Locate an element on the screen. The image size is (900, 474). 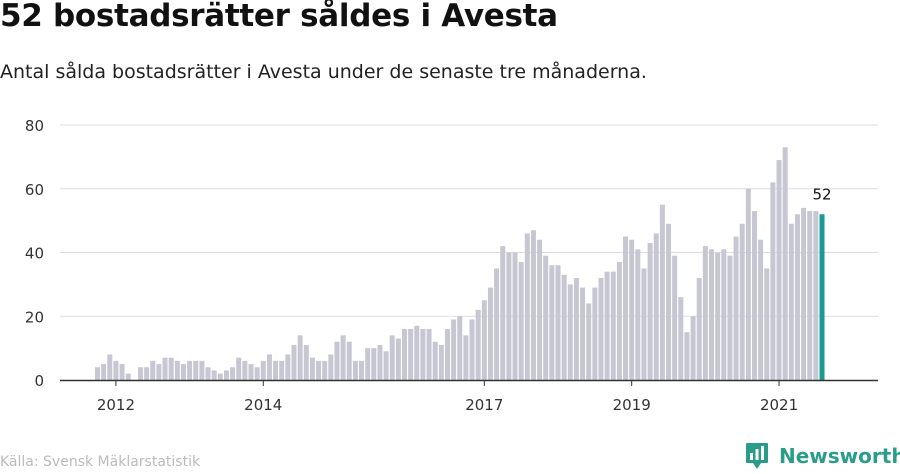
y-tick-label: 60 is located at coordinates (34, 190).